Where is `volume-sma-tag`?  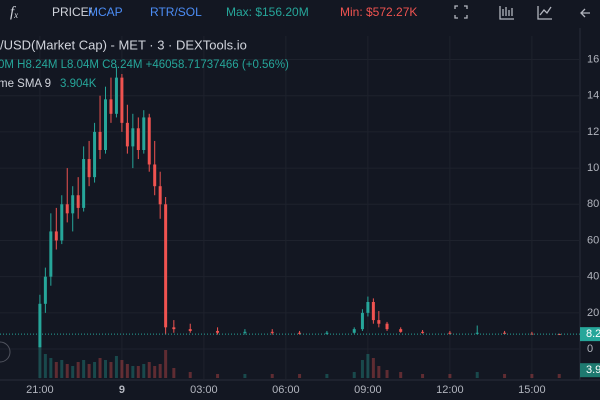
volume-sma-tag is located at coordinates (590, 370).